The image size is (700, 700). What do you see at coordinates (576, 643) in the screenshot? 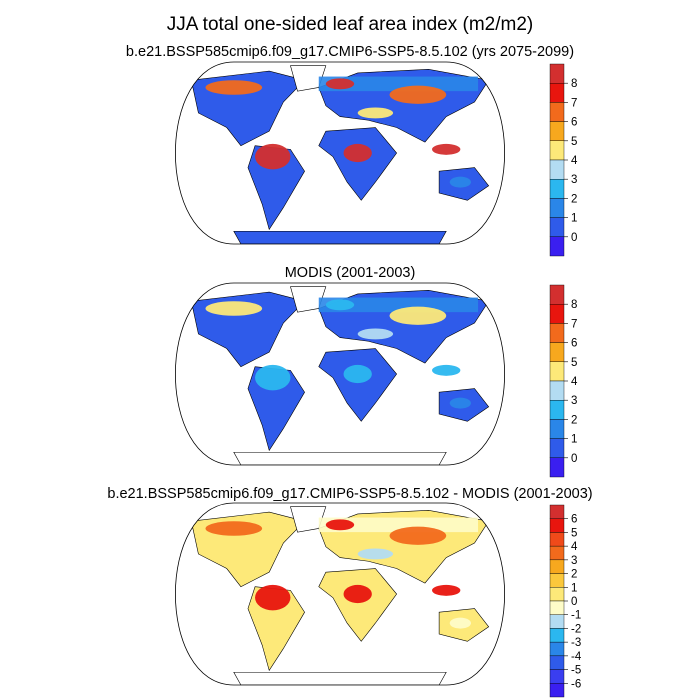
I see `colorbar-tick-label: -3` at bounding box center [576, 643].